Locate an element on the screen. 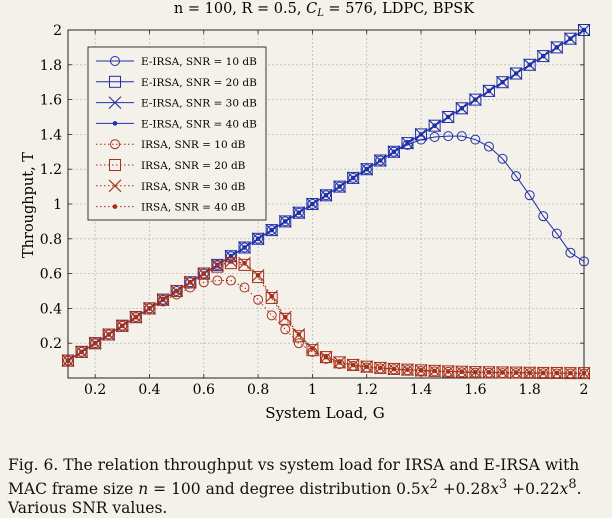  figure-label: Fig. 6. is located at coordinates (33, 465).